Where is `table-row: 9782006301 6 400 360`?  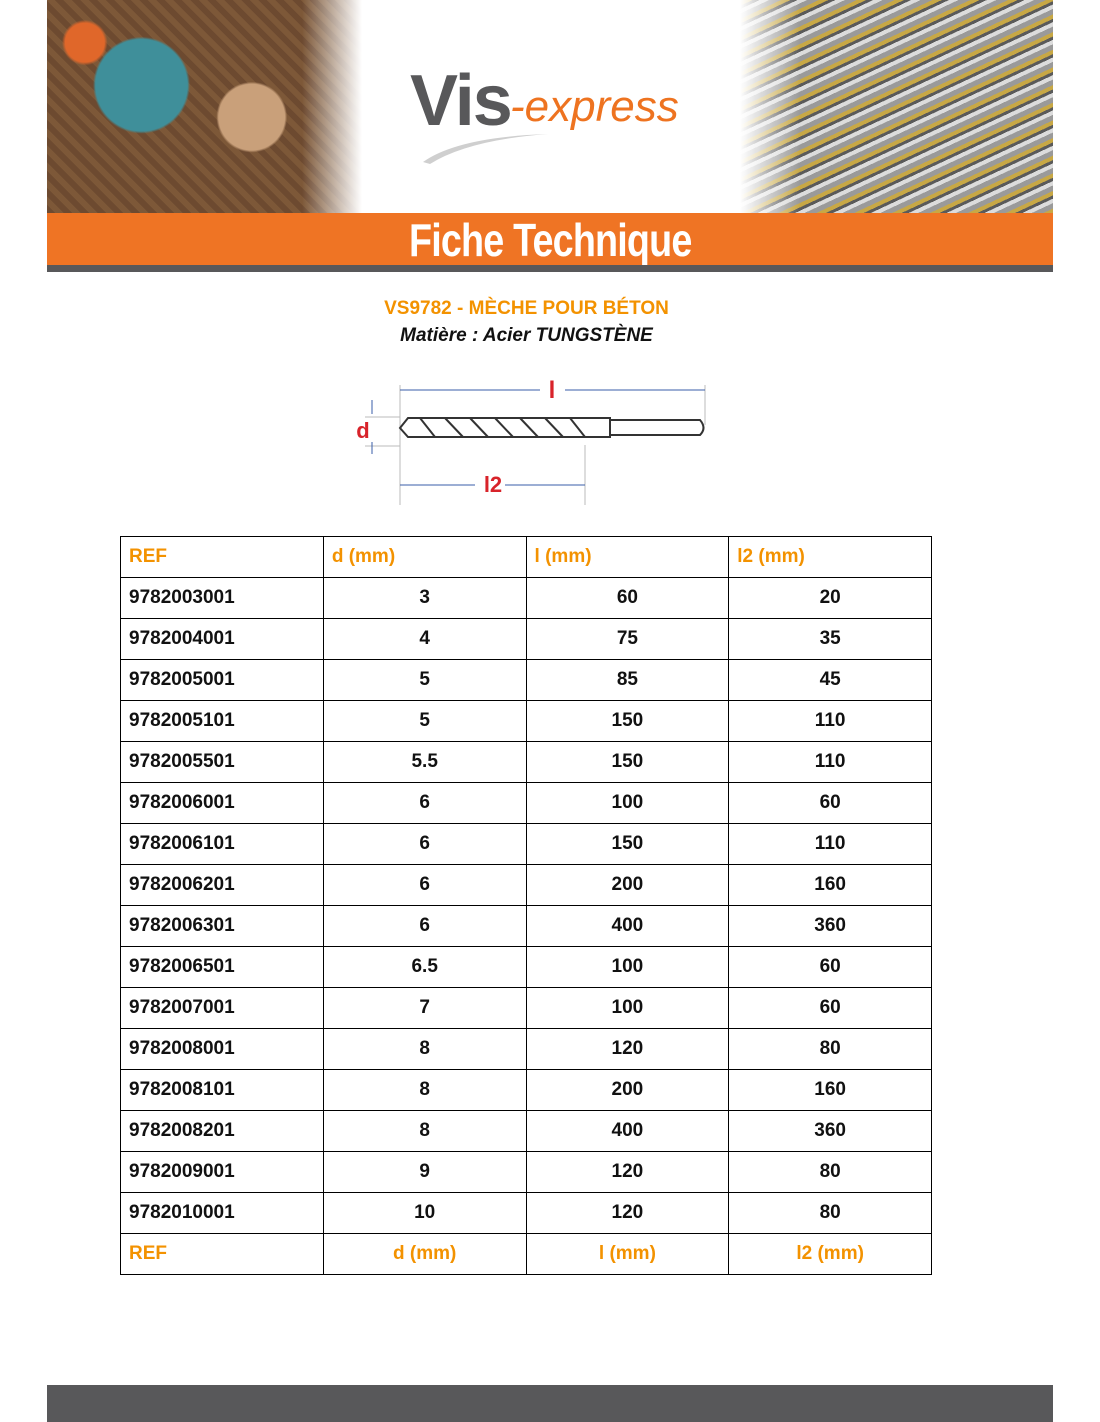
table-row: 9782006301 6 400 360 is located at coordinates (526, 926).